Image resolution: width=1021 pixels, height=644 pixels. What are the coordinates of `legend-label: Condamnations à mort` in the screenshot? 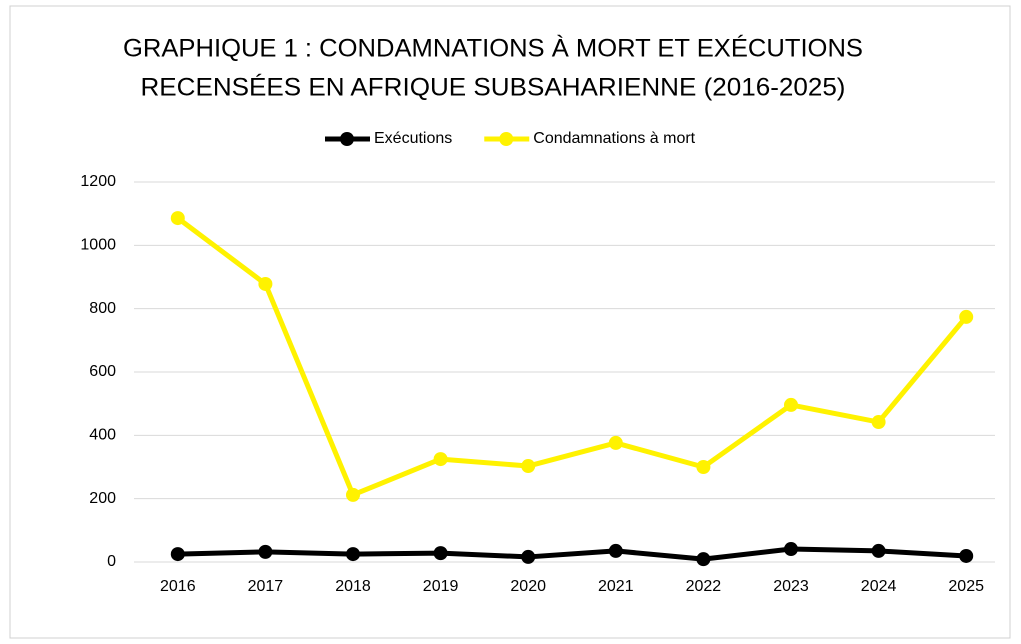 It's located at (614, 138).